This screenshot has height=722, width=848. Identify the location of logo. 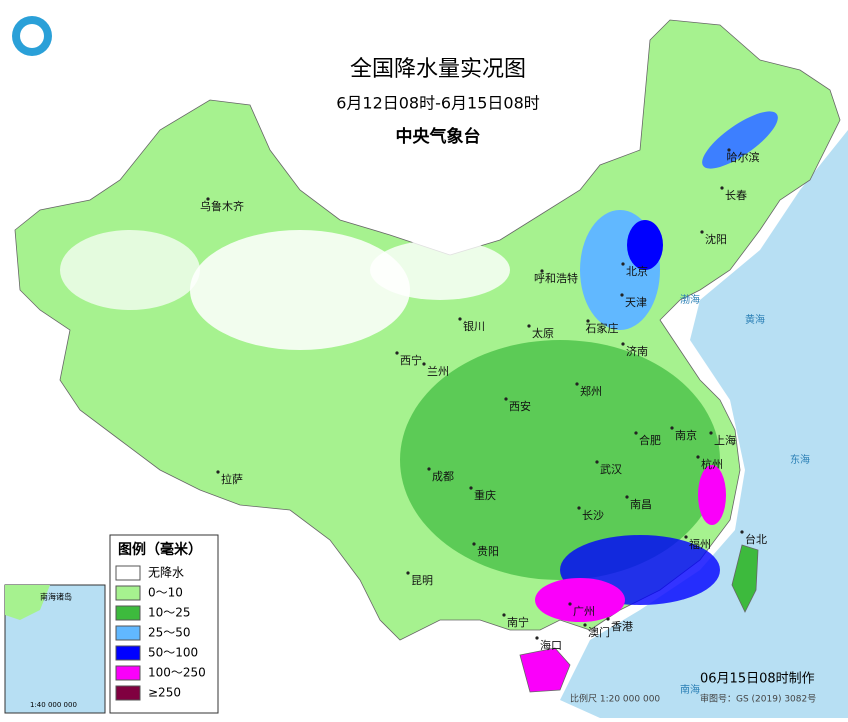
(32, 36).